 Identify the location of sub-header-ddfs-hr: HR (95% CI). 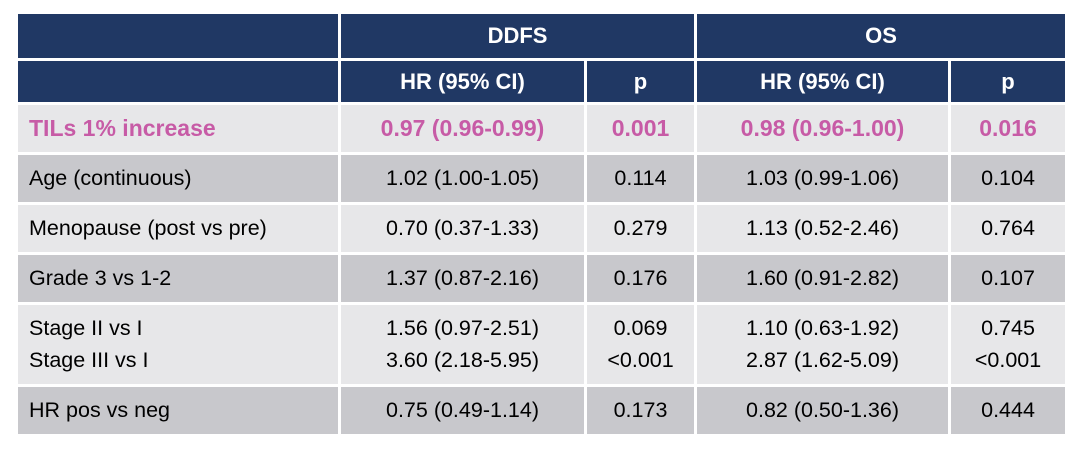
(462, 81).